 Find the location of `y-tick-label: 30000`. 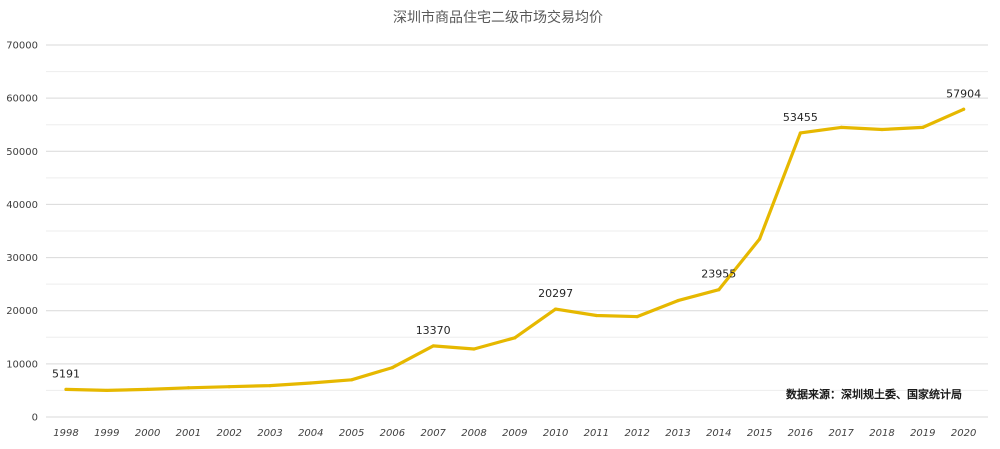

y-tick-label: 30000 is located at coordinates (22, 258).